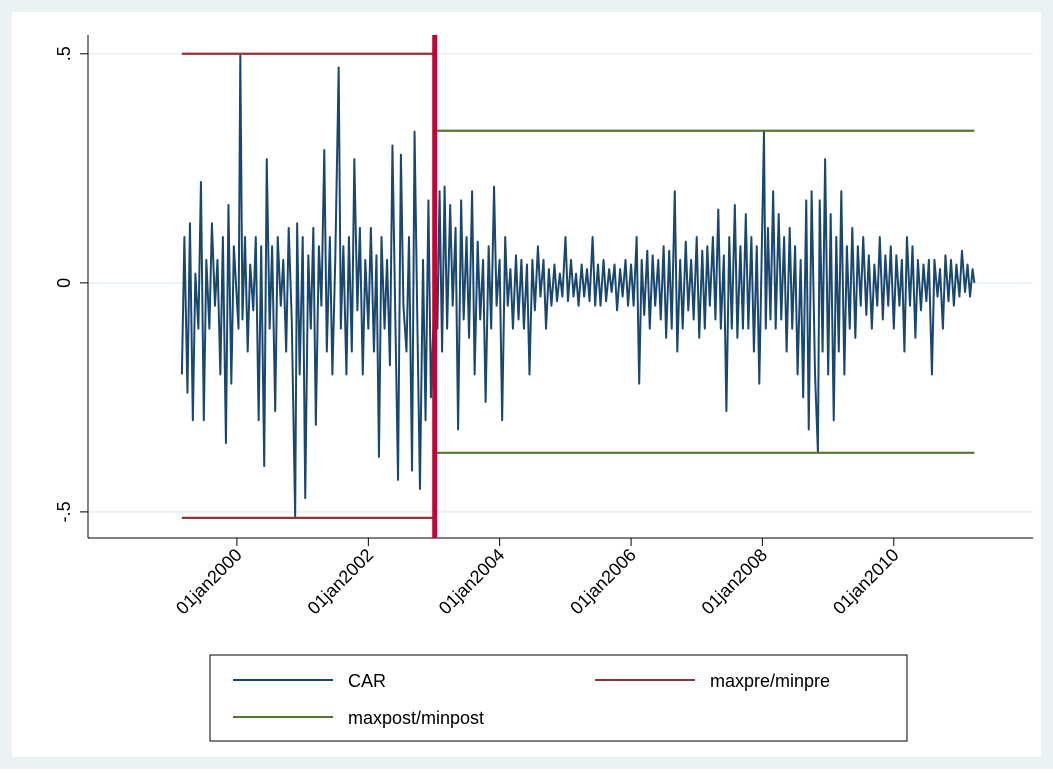 This screenshot has height=774, width=1053. What do you see at coordinates (64, 511) in the screenshot?
I see `y-tick-label: -.5` at bounding box center [64, 511].